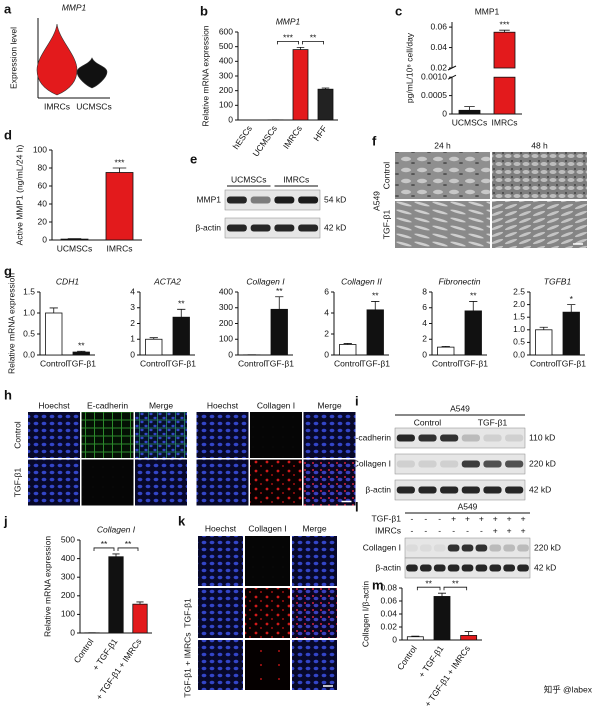 This screenshot has height=708, width=600. Describe the element at coordinates (29, 312) in the screenshot. I see `y-tick-label: 1.0` at that location.